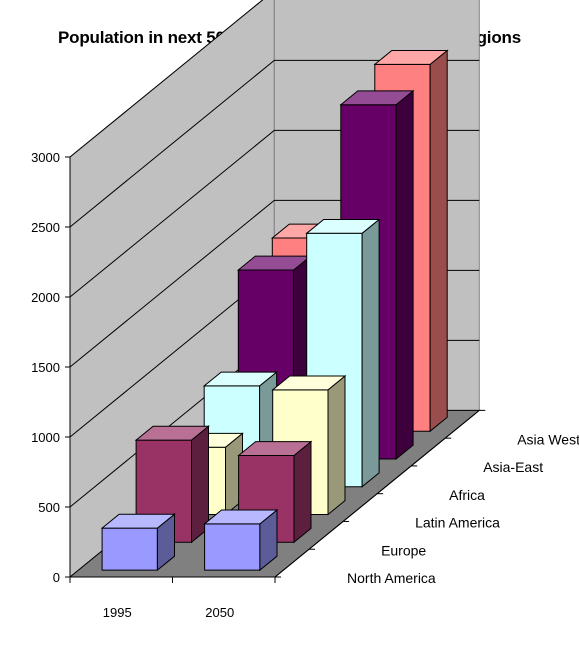 The height and width of the screenshot is (647, 579). I want to click on x-axis-ticks: 1995 2050, so click(172, 598).